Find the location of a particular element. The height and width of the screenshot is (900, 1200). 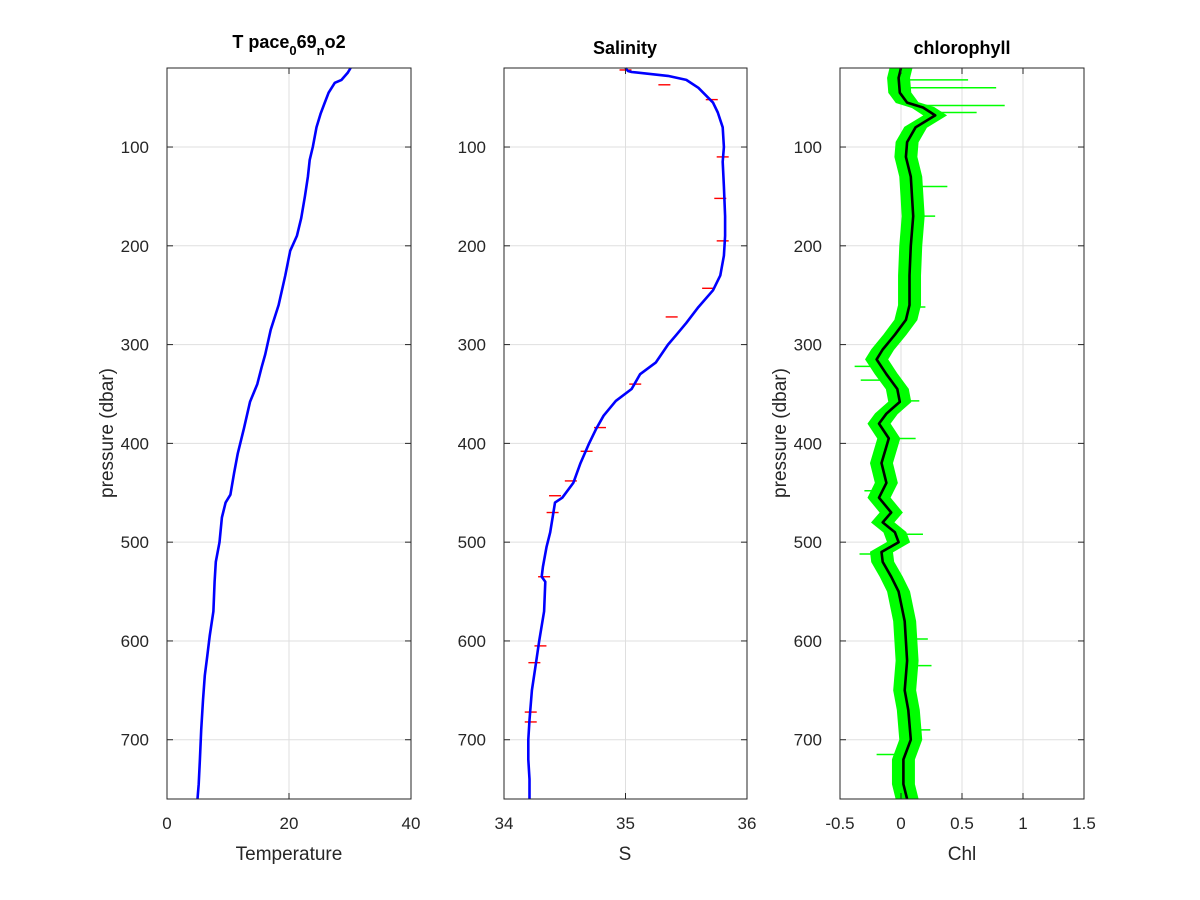

temperature-y-tick-label: 700 is located at coordinates (135, 740).